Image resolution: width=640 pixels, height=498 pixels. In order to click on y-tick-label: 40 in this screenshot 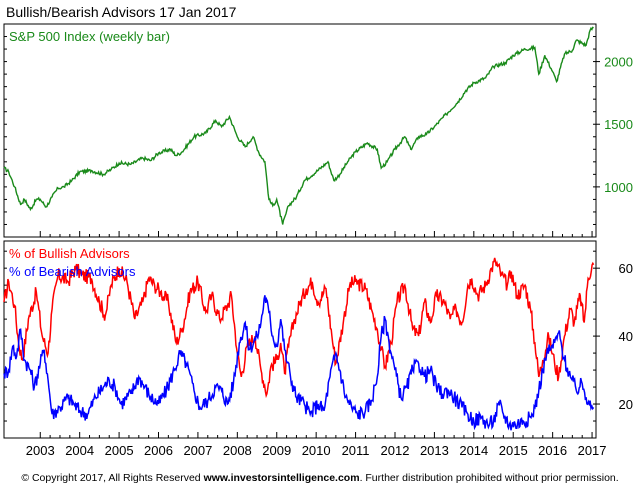, I will do `click(626, 336)`.